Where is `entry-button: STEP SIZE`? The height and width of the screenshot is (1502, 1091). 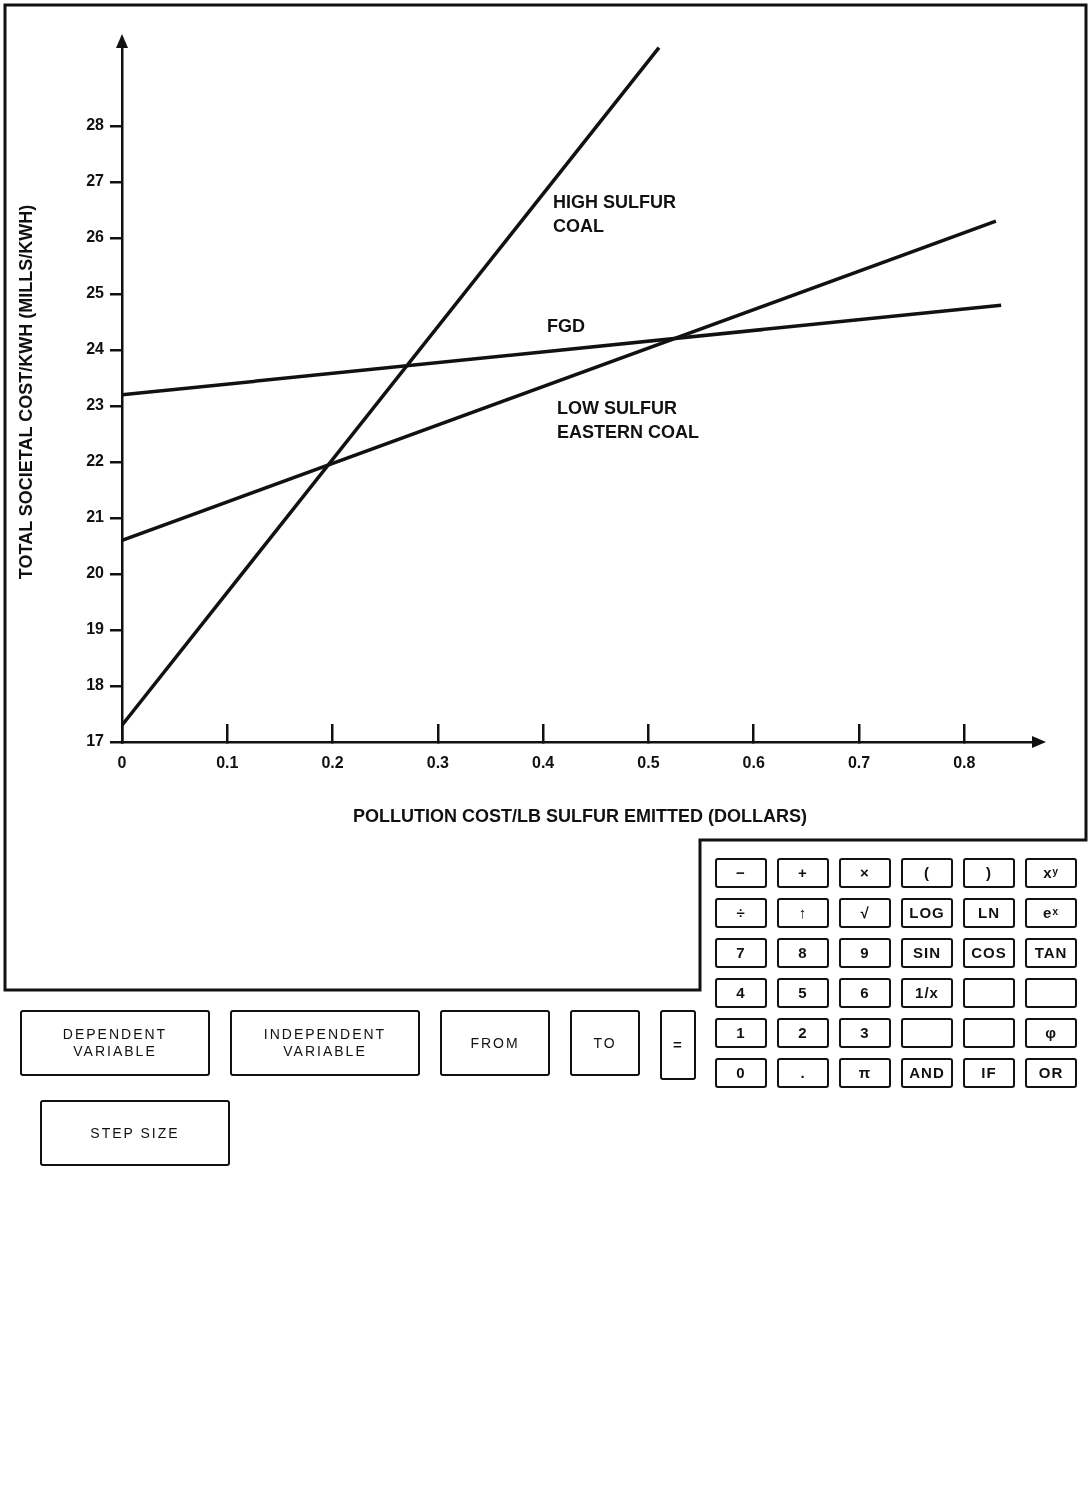 entry-button: STEP SIZE is located at coordinates (135, 1133).